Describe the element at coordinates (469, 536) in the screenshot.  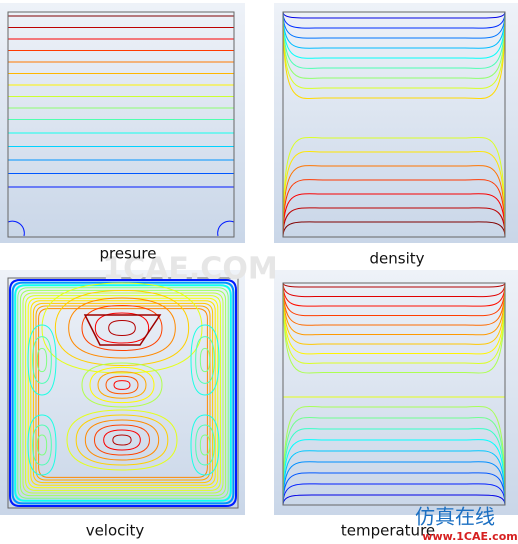
I see `watermark-url: www.1CAE.com` at that location.